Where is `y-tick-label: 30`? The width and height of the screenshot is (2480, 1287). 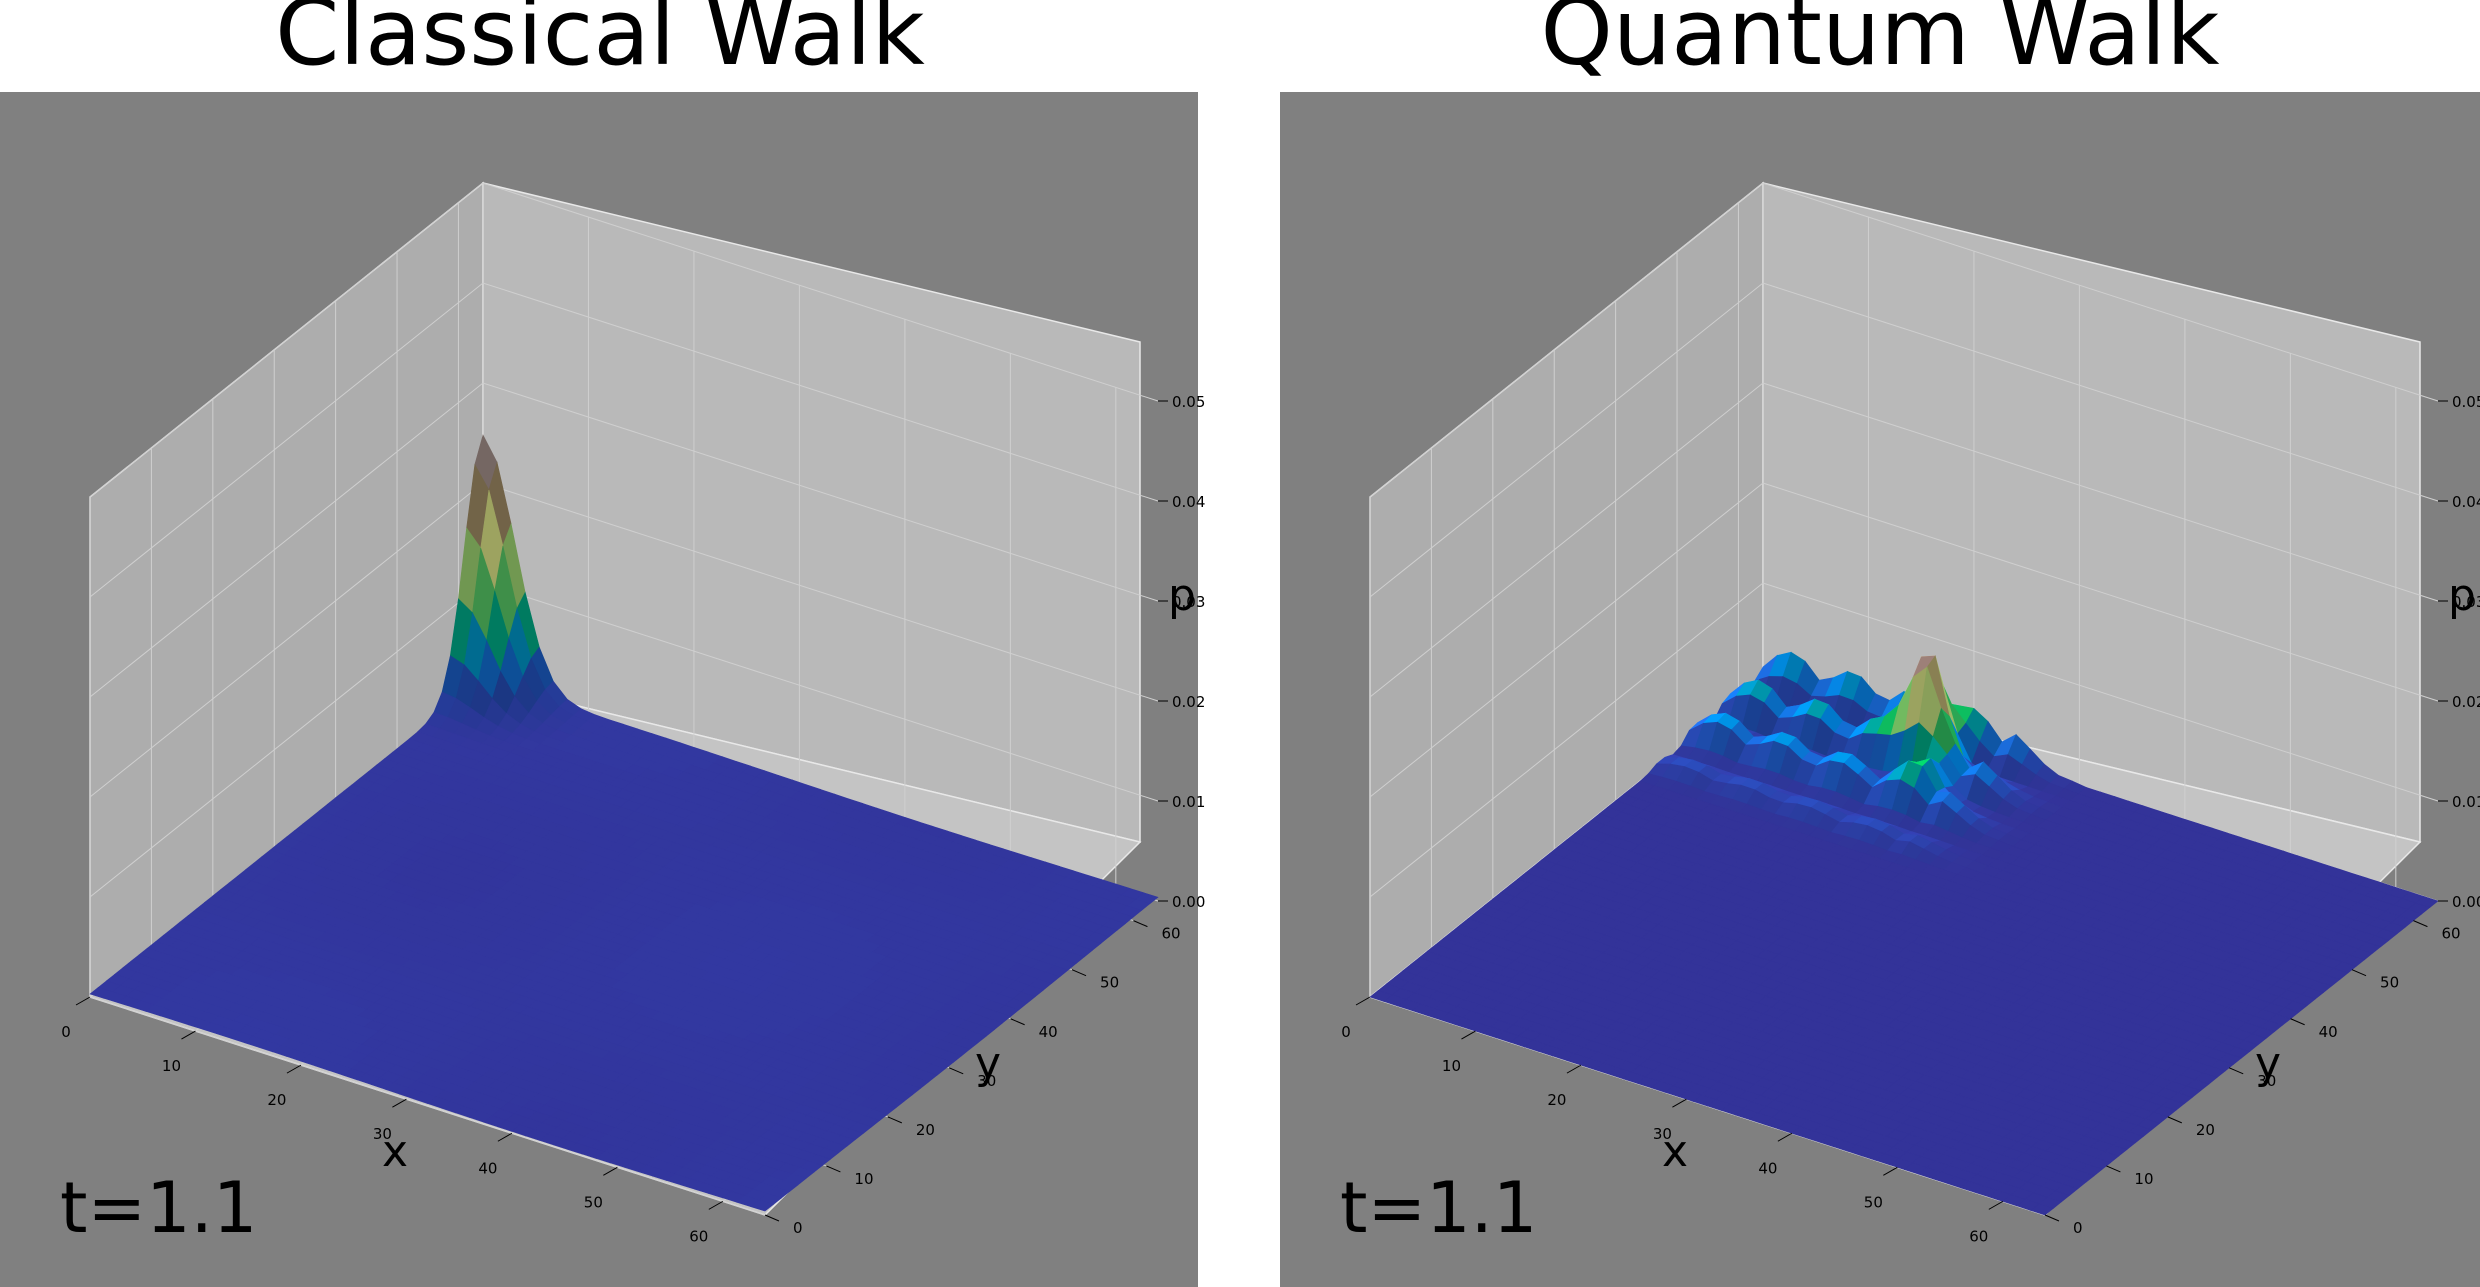 y-tick-label: 30 is located at coordinates (986, 1081).